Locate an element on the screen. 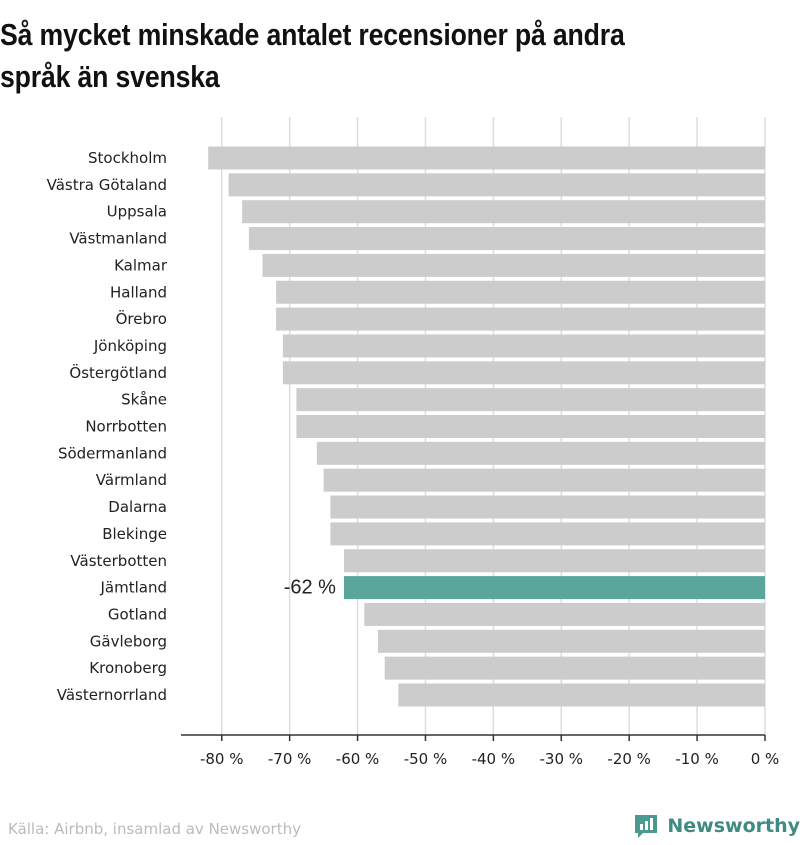 This screenshot has height=845, width=800. x-tick-label: -40 % is located at coordinates (494, 759).